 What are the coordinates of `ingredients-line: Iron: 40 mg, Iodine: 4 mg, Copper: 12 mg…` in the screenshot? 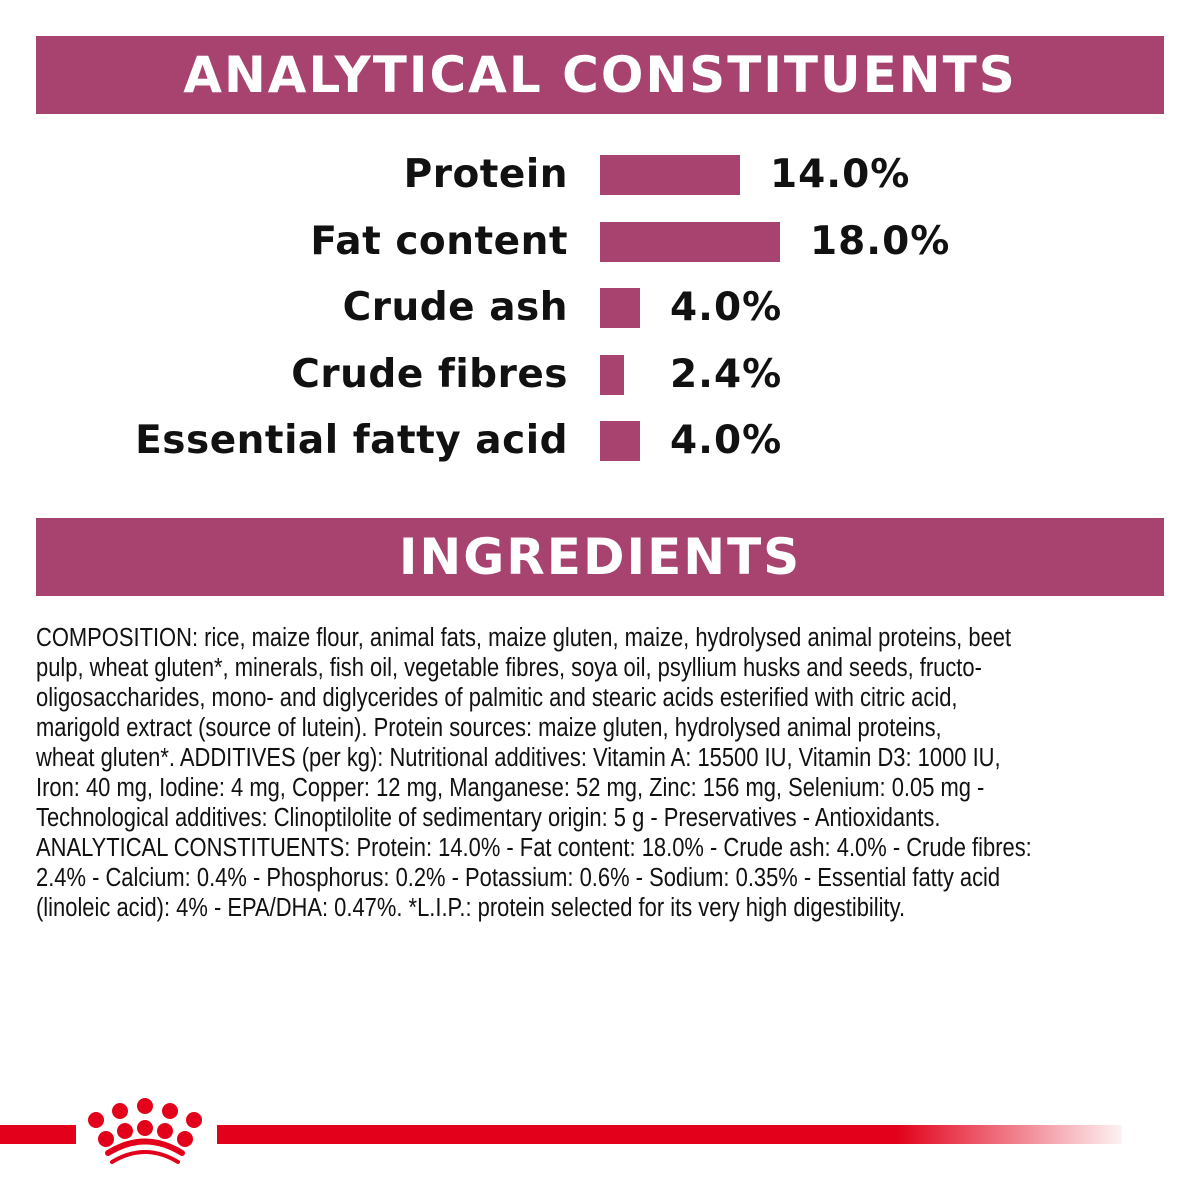 It's located at (510, 788).